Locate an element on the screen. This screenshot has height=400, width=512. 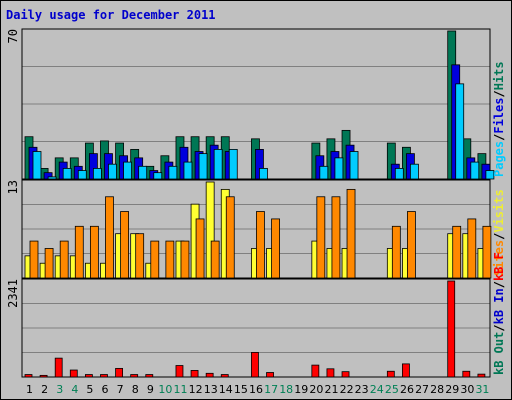
x-tick-label-day-30: 30 is located at coordinates (467, 389).